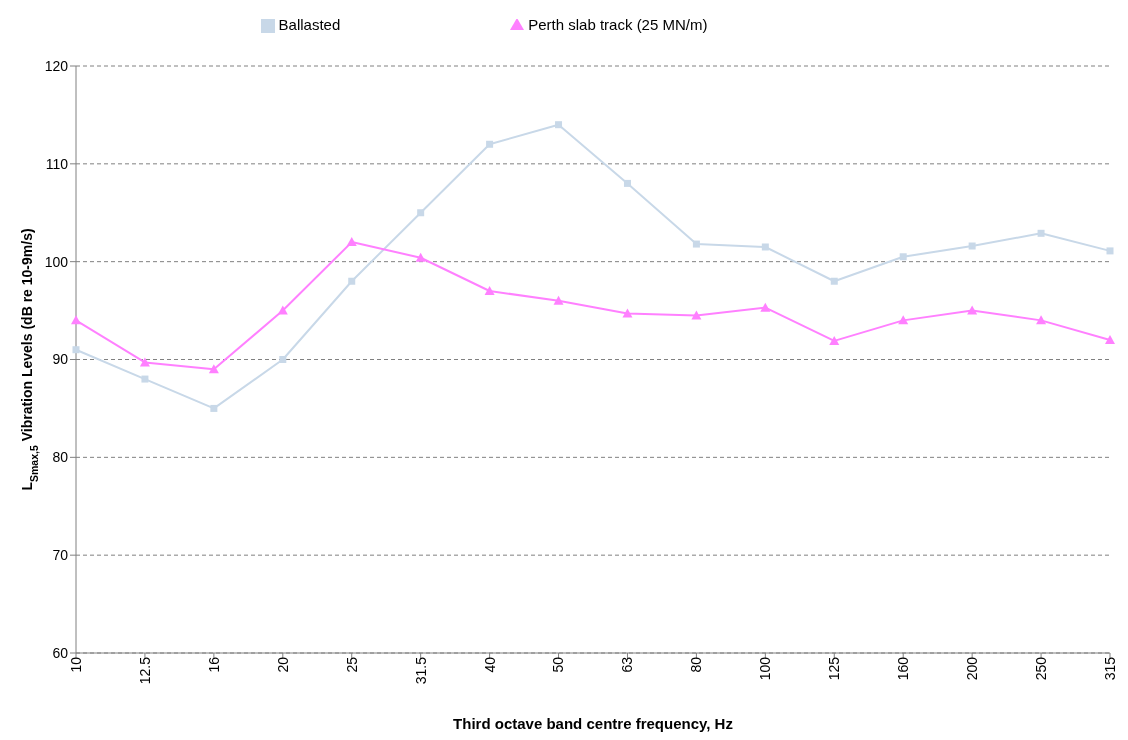  Describe the element at coordinates (57, 163) in the screenshot. I see `y-tick-label: 110` at that location.